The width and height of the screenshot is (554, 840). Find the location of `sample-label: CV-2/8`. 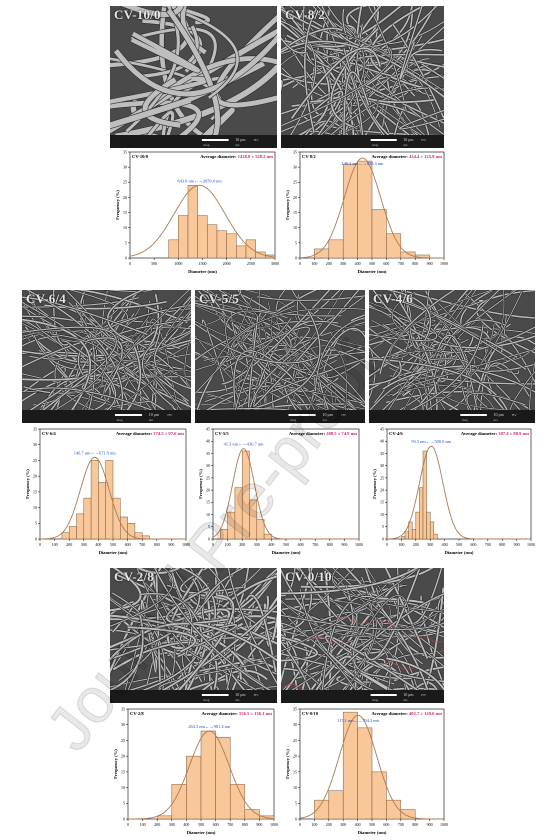

sample-label: CV-2/8 is located at coordinates (137, 713).